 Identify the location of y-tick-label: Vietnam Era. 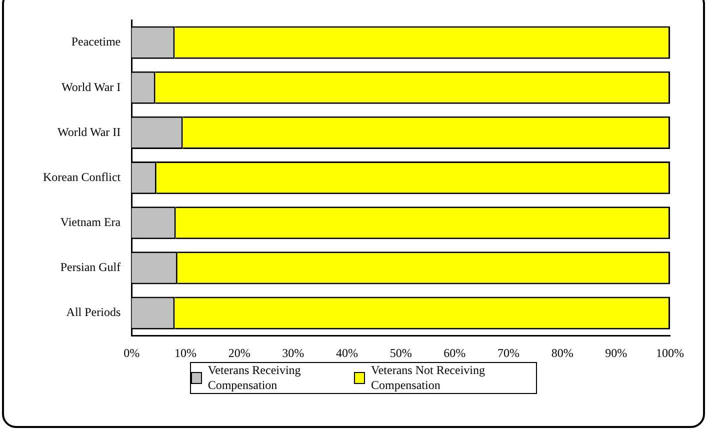
(91, 222).